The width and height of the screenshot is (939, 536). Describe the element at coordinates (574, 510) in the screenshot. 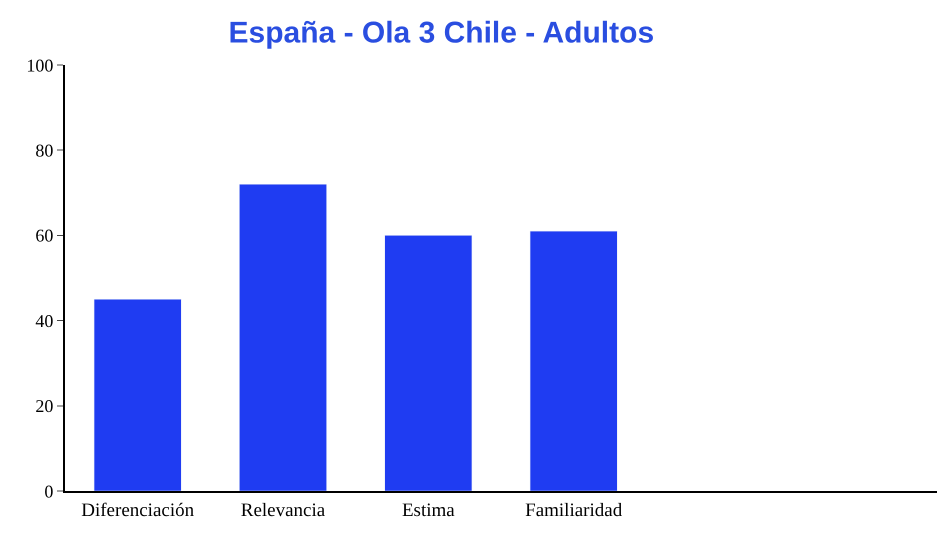

I see `x-tick-label: Familiaridad` at that location.